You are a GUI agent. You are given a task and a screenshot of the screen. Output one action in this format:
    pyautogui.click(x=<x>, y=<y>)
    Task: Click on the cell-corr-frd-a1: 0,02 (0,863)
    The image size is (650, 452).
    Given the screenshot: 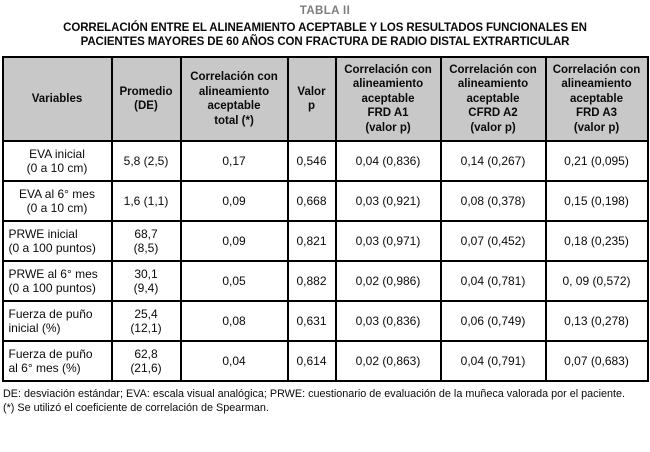 What is the action you would take?
    pyautogui.click(x=388, y=361)
    